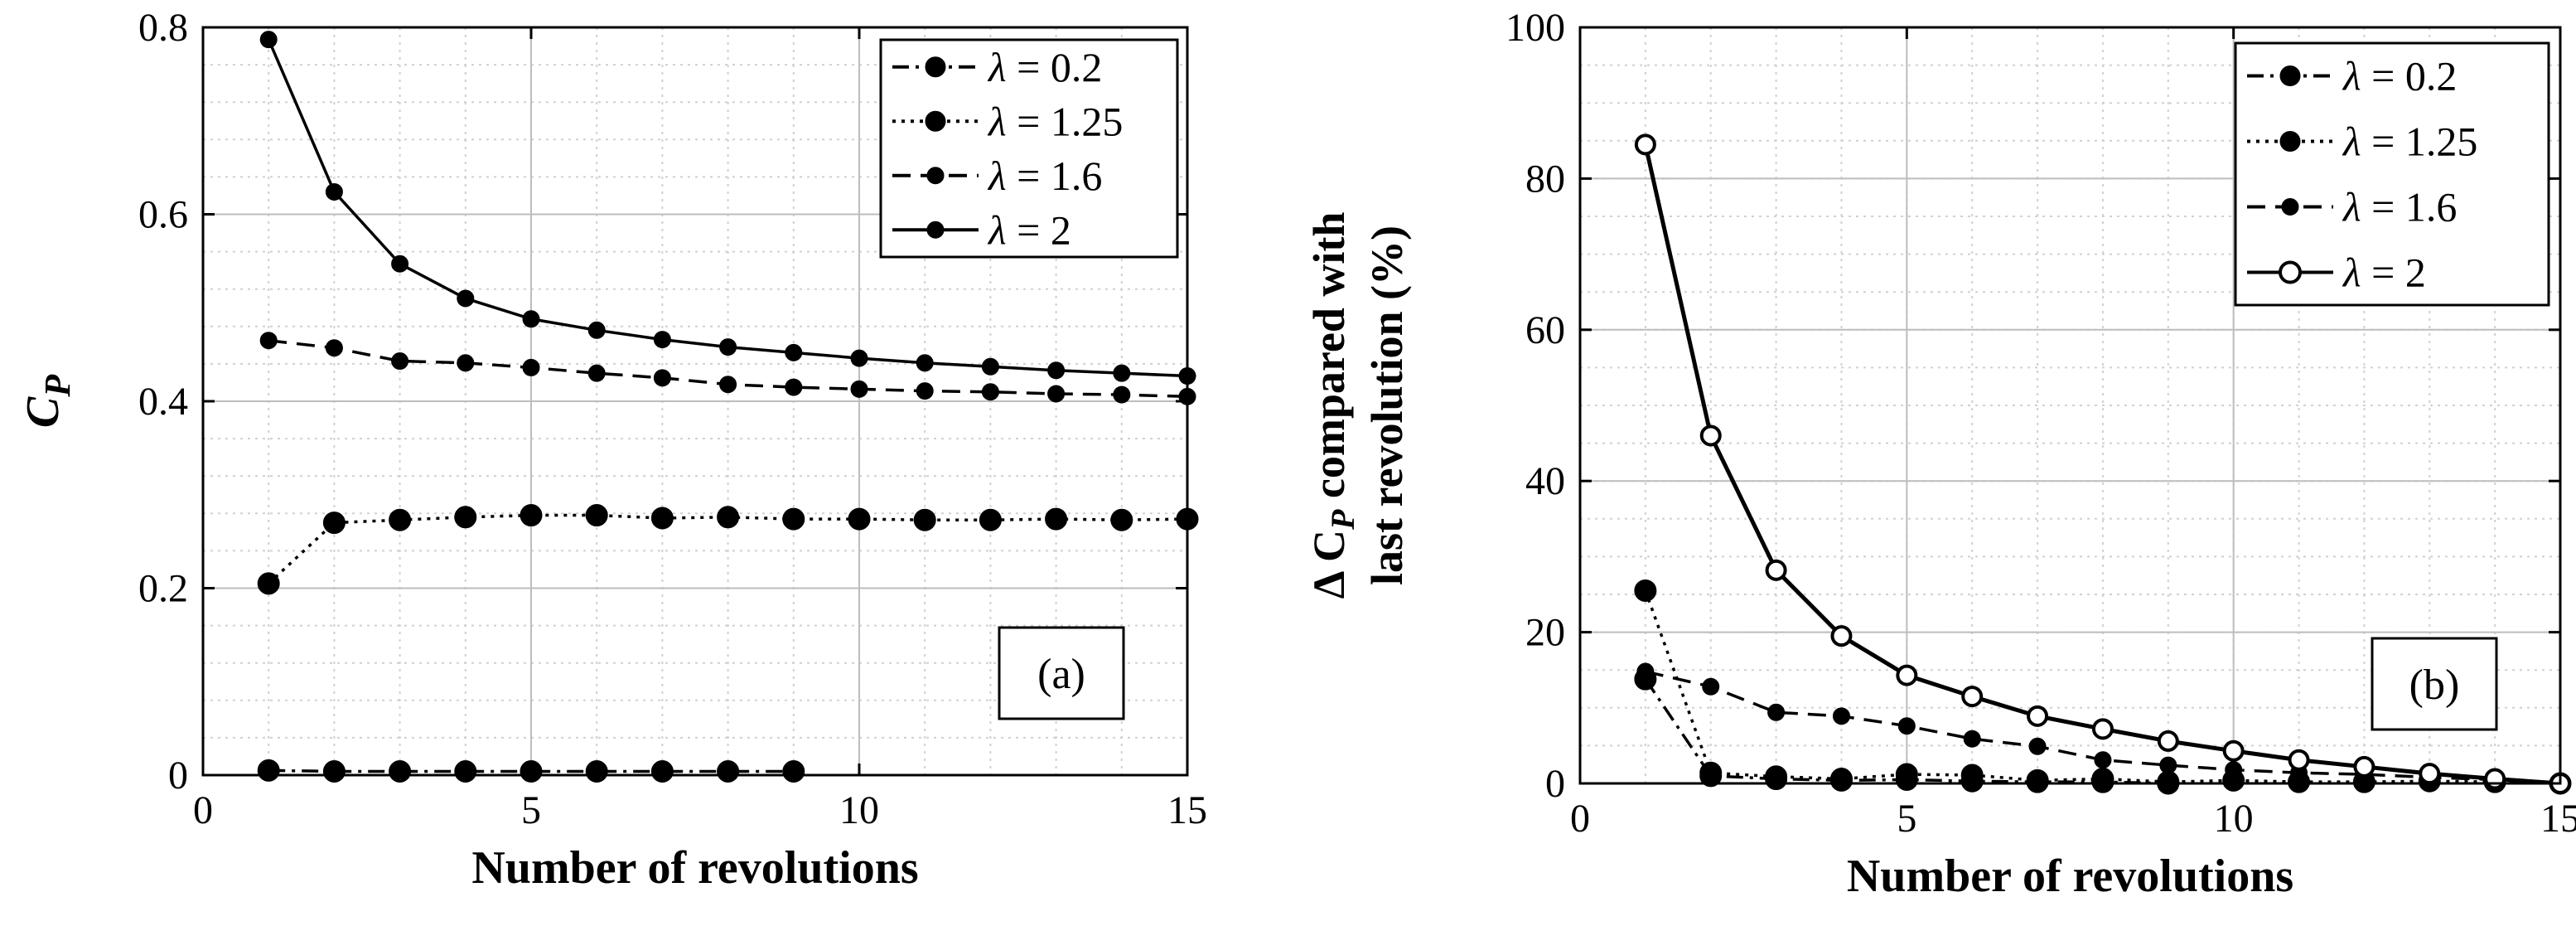 This screenshot has height=926, width=2576. I want to click on y-tick-label: 0.6, so click(163, 215).